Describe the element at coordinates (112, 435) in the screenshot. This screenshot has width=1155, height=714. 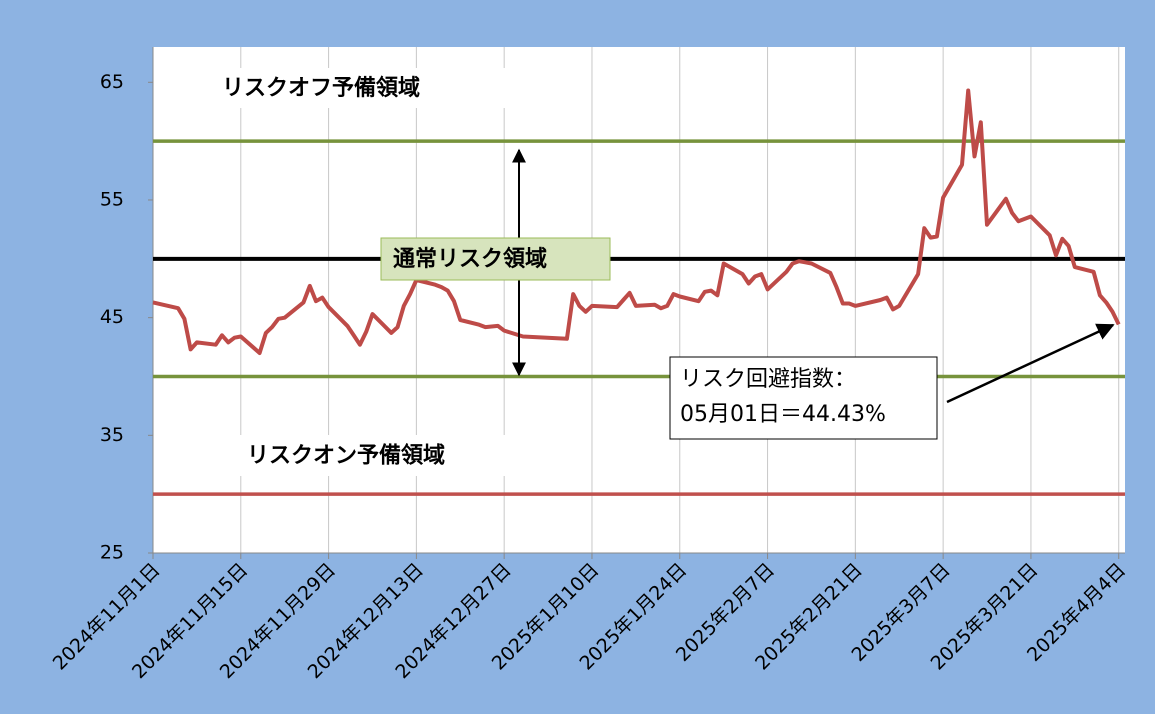
I see `y-tick-label: 35` at that location.